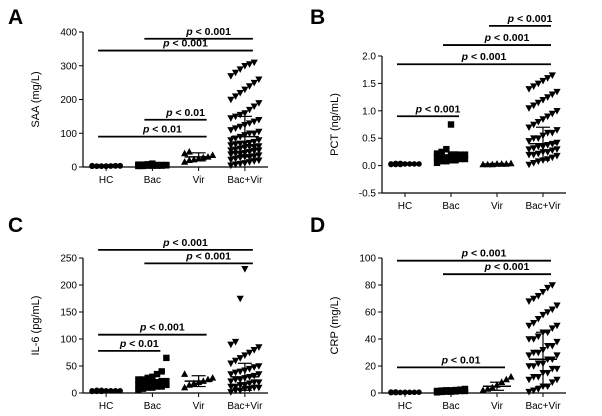  Describe the element at coordinates (371, 340) in the screenshot. I see `y-tick-label: 40` at that location.